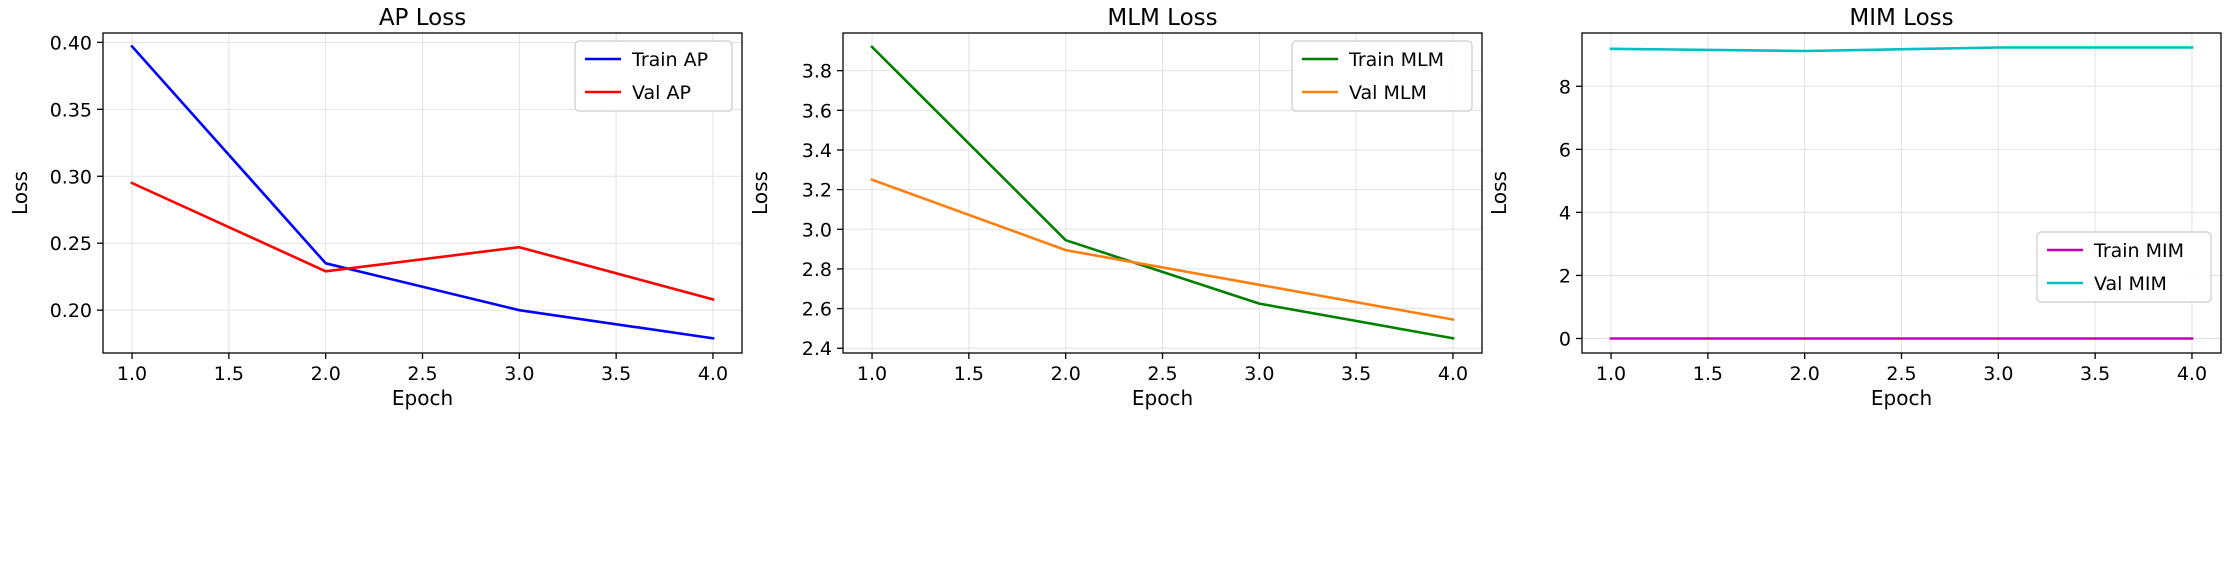 This screenshot has width=2234, height=581. What do you see at coordinates (817, 310) in the screenshot?
I see `y-tick-label: 2.6` at bounding box center [817, 310].